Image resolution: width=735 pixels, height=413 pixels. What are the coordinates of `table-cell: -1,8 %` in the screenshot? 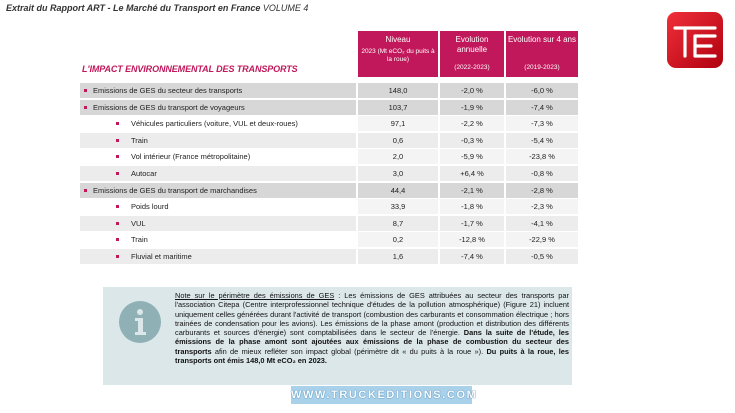 It's located at (472, 207).